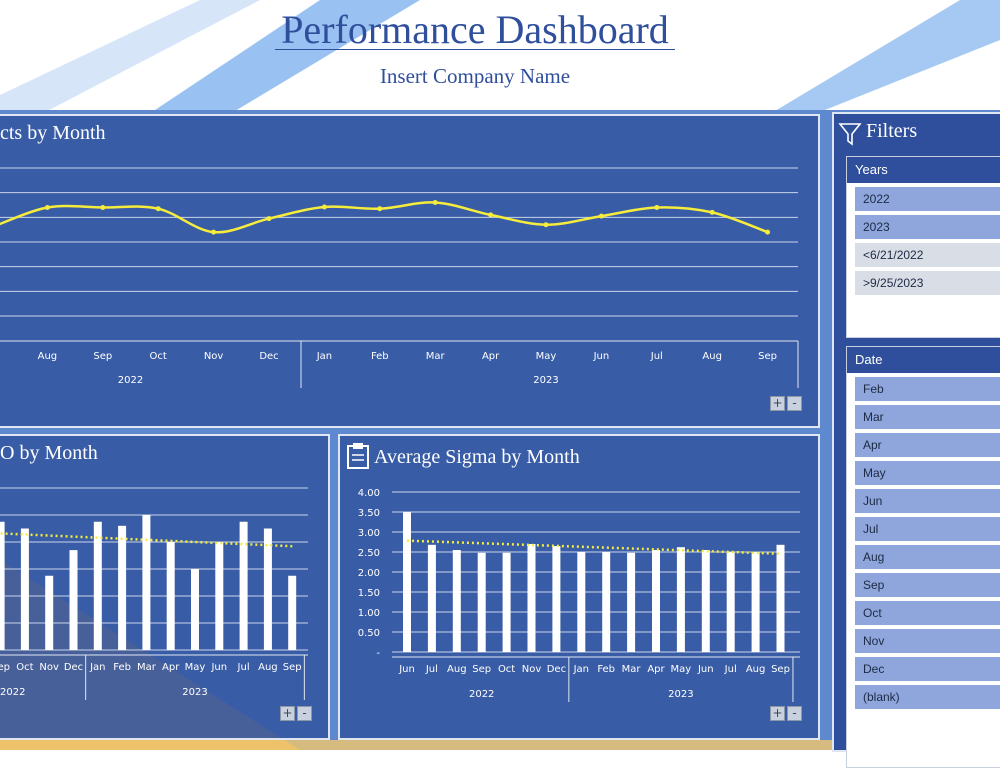  What do you see at coordinates (369, 493) in the screenshot?
I see `y-tick-label: 4.00` at bounding box center [369, 493].